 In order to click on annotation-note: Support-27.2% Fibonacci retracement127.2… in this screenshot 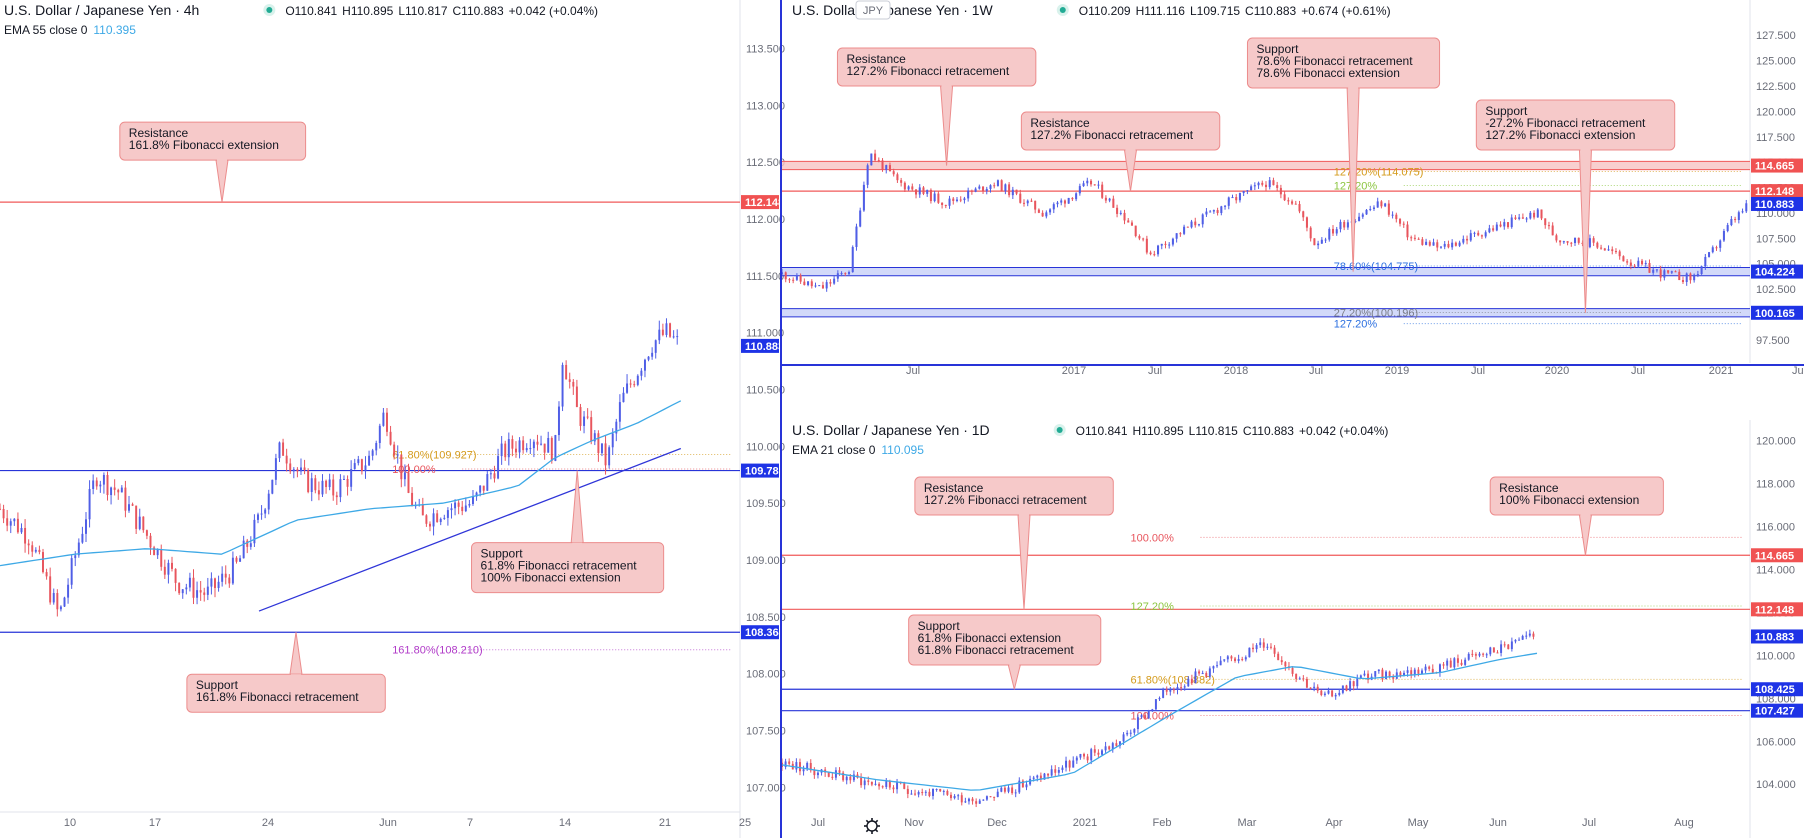, I will do `click(1575, 206)`.